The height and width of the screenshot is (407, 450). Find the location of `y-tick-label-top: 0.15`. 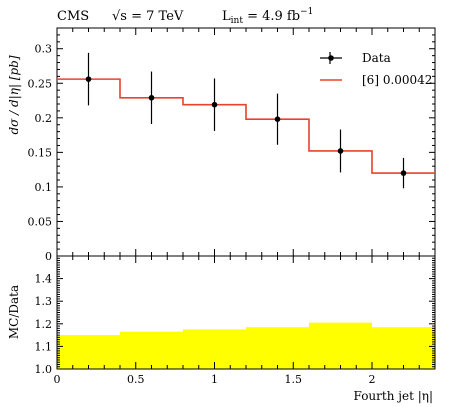

y-tick-label-top: 0.15 is located at coordinates (40, 152).